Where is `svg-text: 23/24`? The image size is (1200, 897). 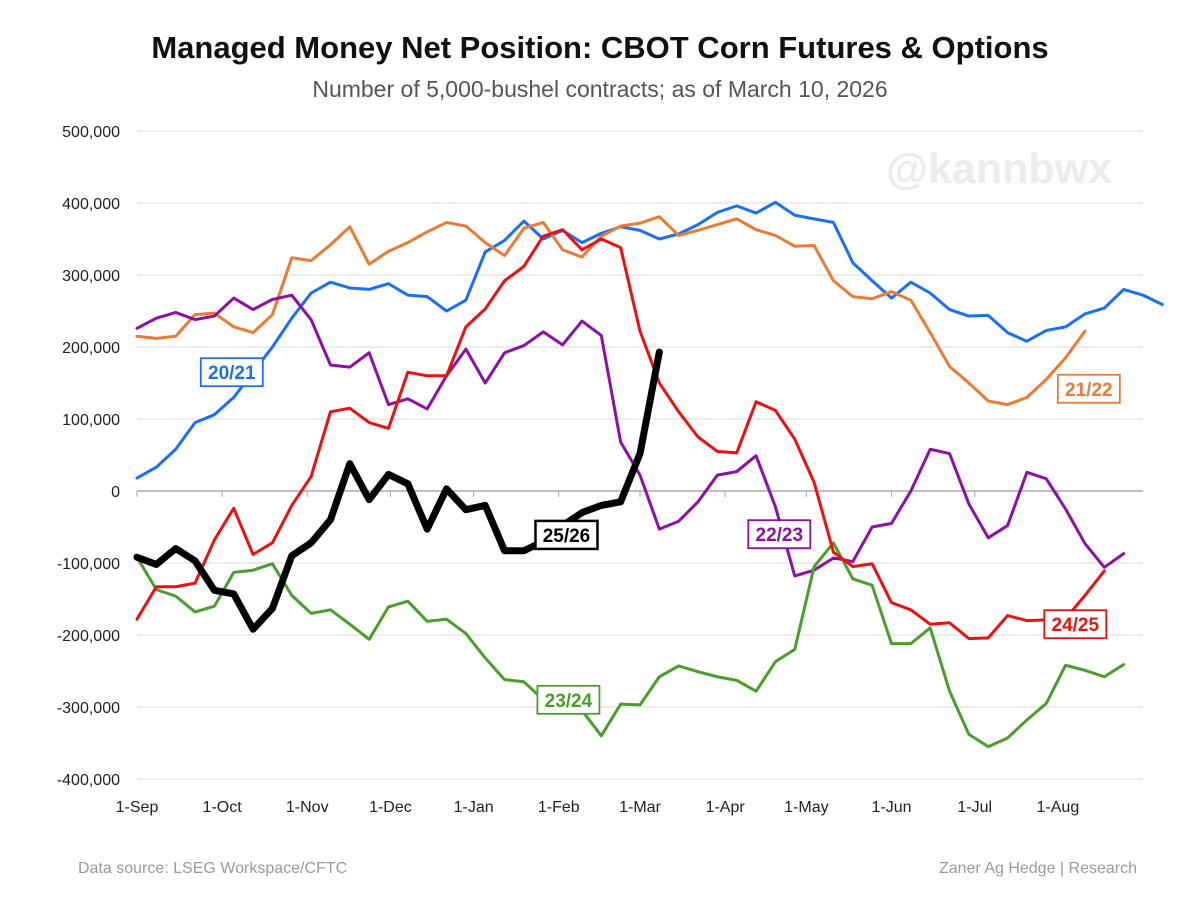
svg-text: 23/24 is located at coordinates (569, 701).